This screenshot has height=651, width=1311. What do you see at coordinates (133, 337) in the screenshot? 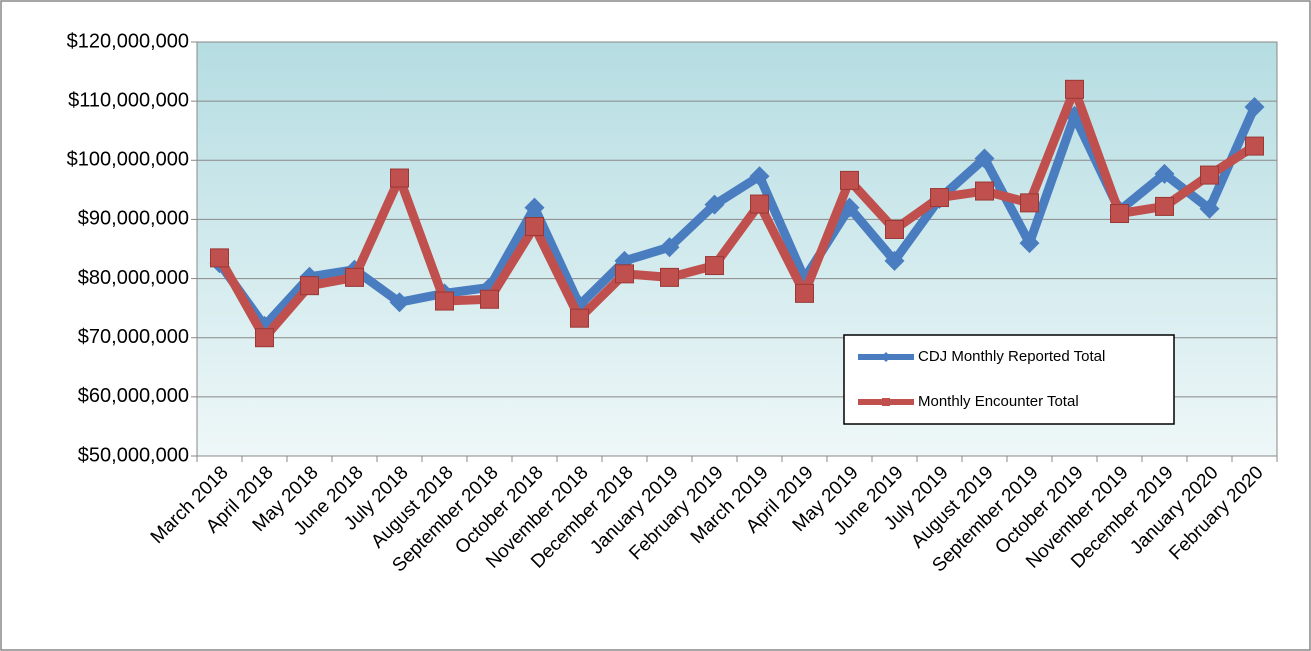
I see `y-tick-label: $70,000,000` at bounding box center [133, 337].